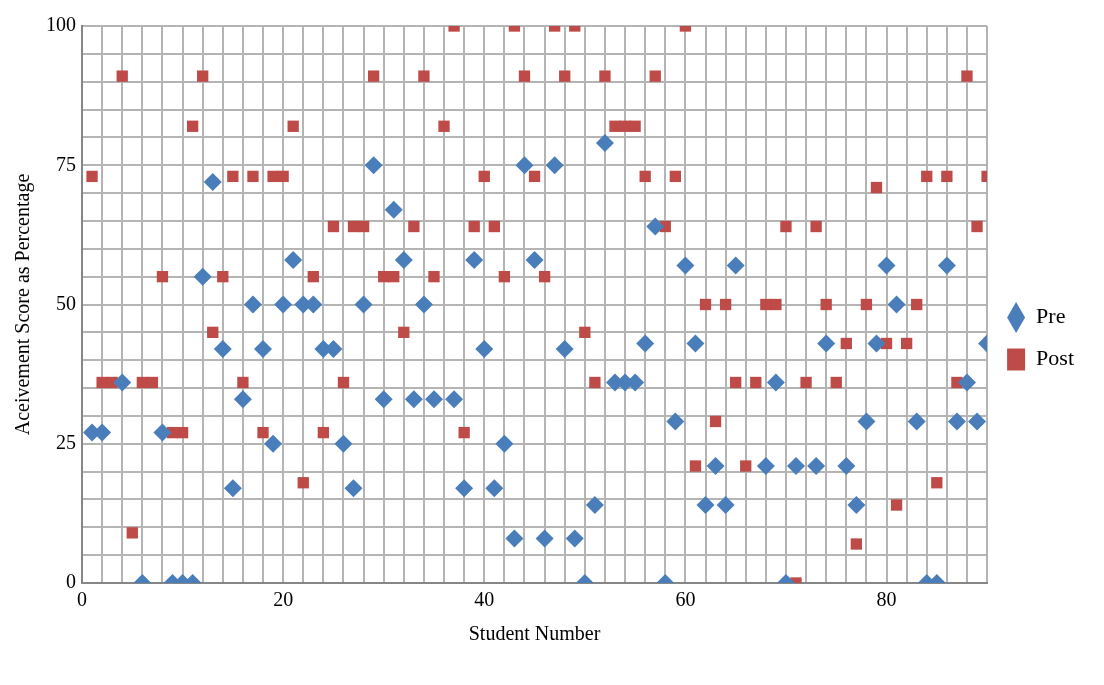  Describe the element at coordinates (1051, 316) in the screenshot. I see `legend-label: Pre` at that location.